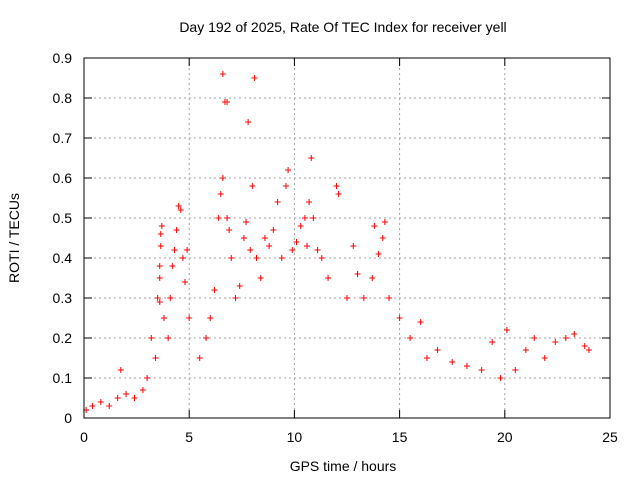  Describe the element at coordinates (610, 437) in the screenshot. I see `x-tick-label: 25` at that location.